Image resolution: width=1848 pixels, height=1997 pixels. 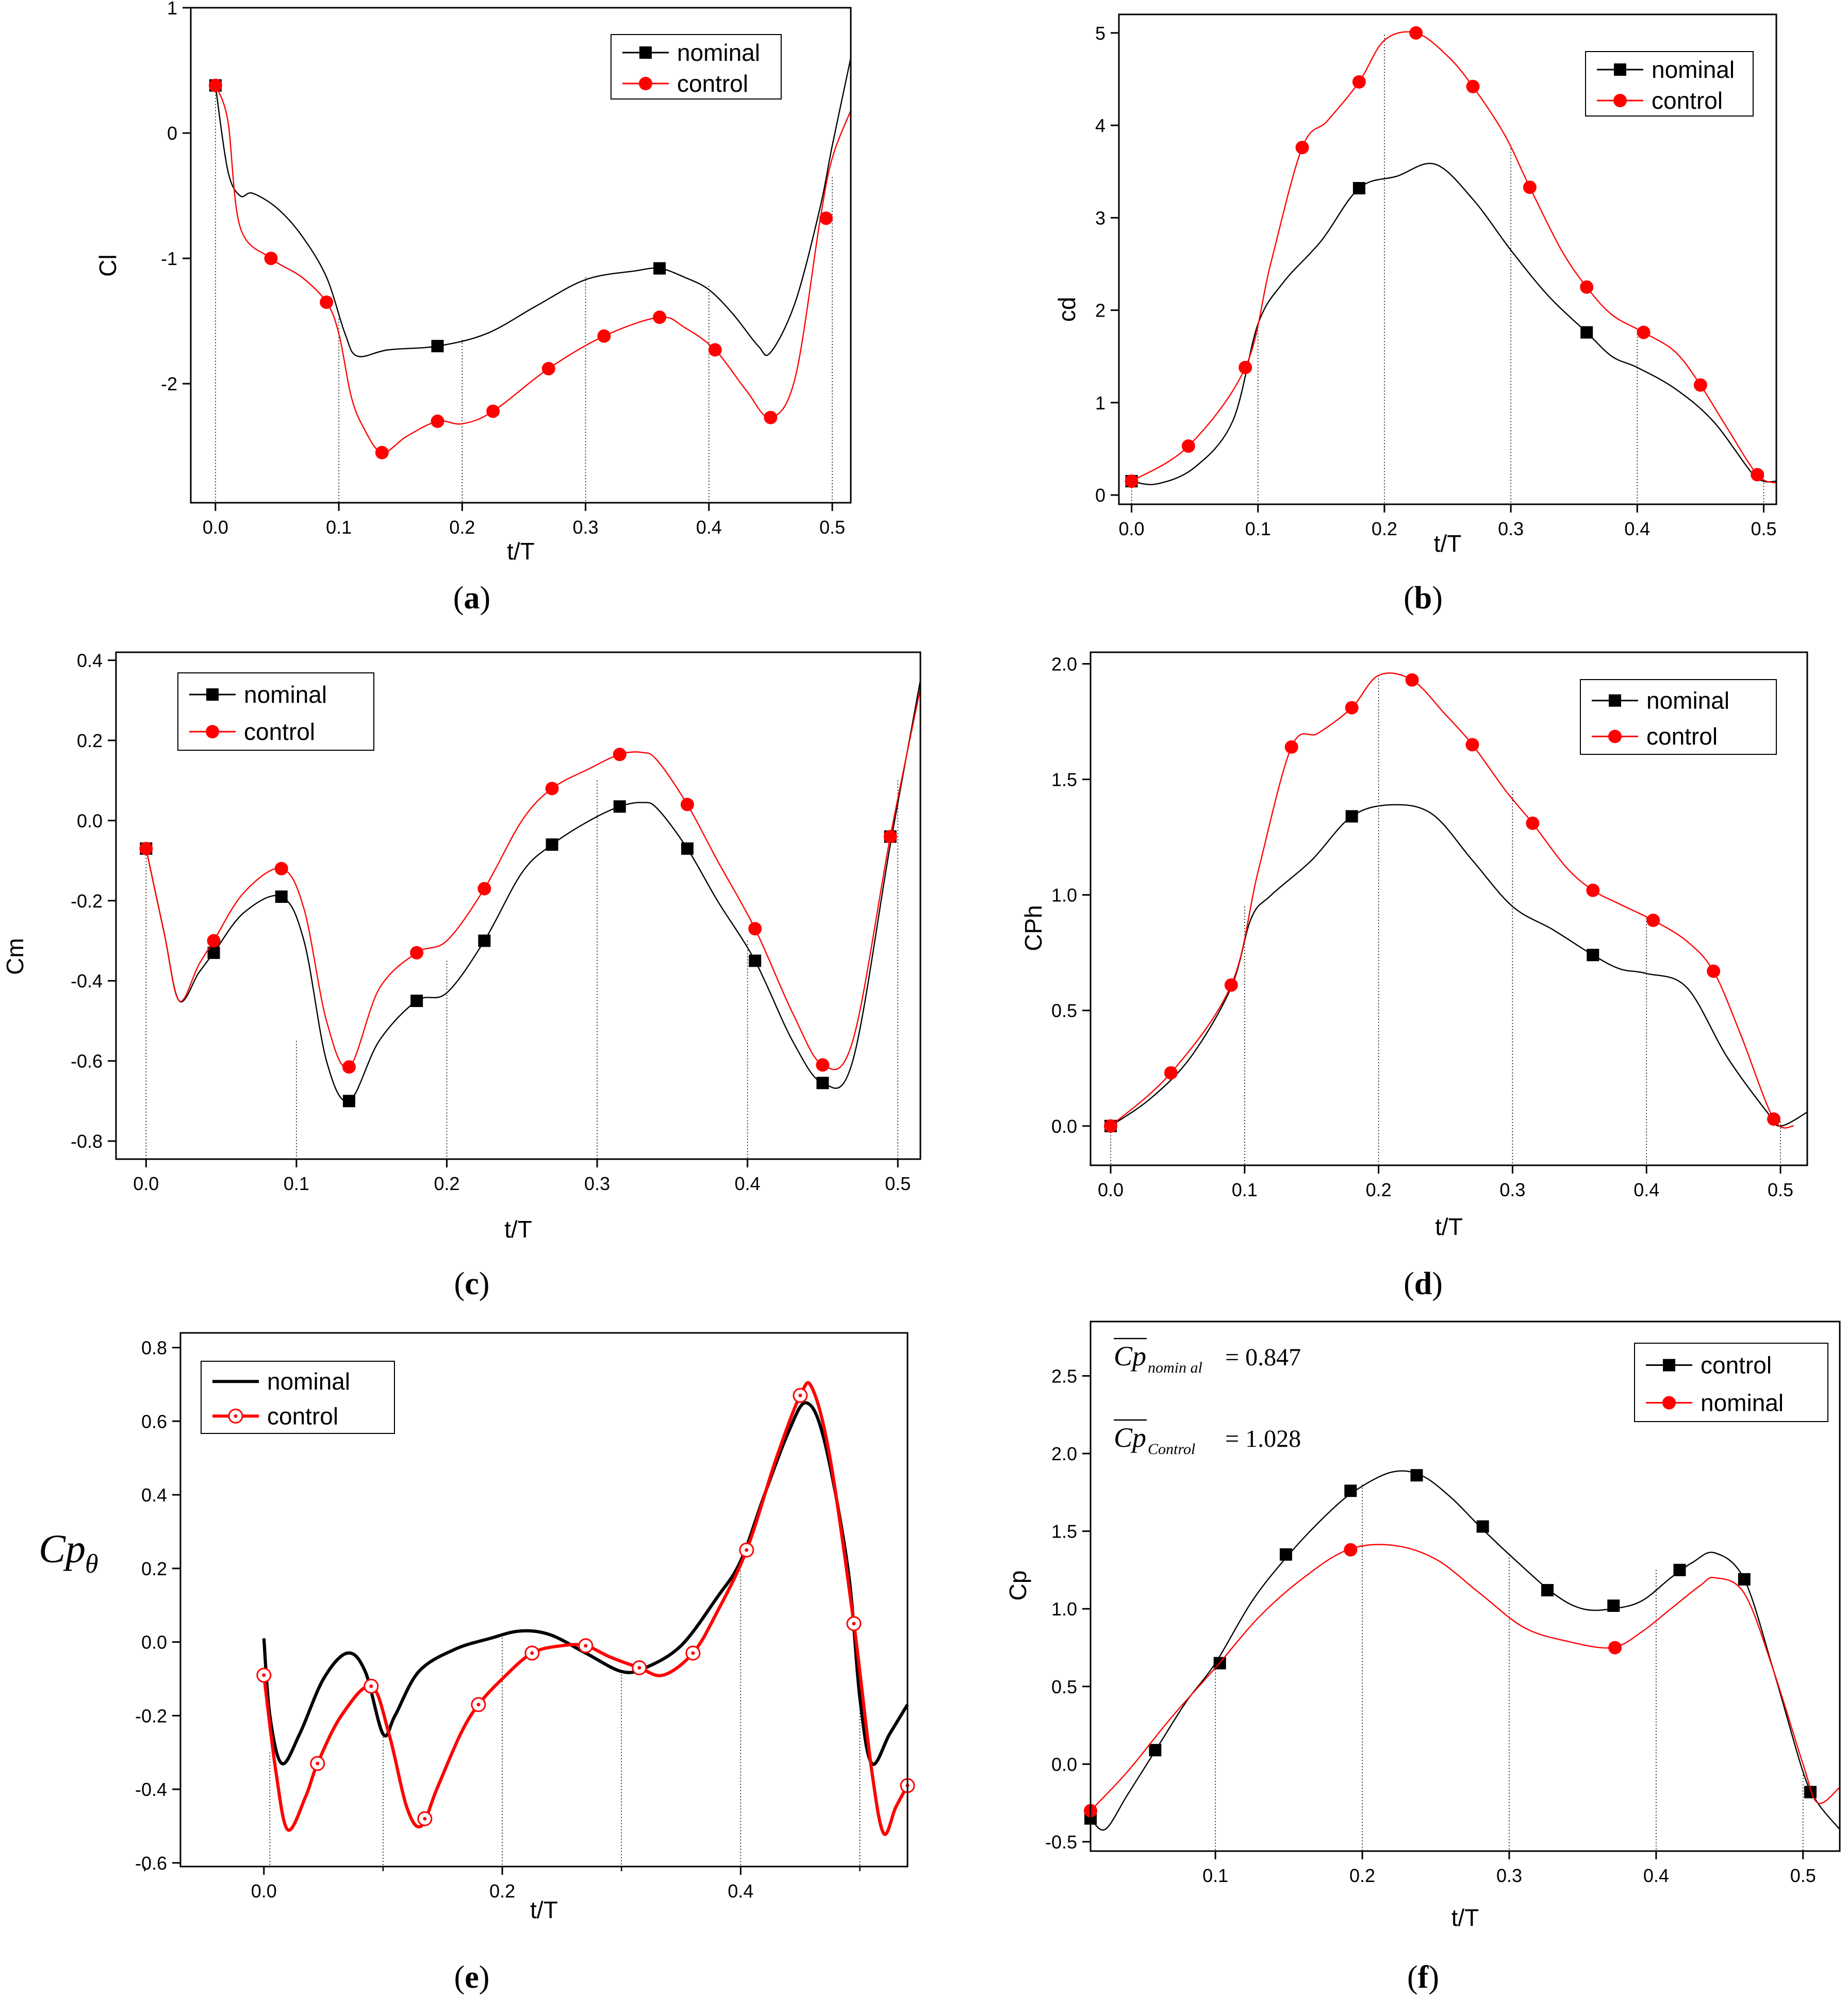 What do you see at coordinates (586, 527) in the screenshot?
I see `x-tick-label: 0.3` at bounding box center [586, 527].